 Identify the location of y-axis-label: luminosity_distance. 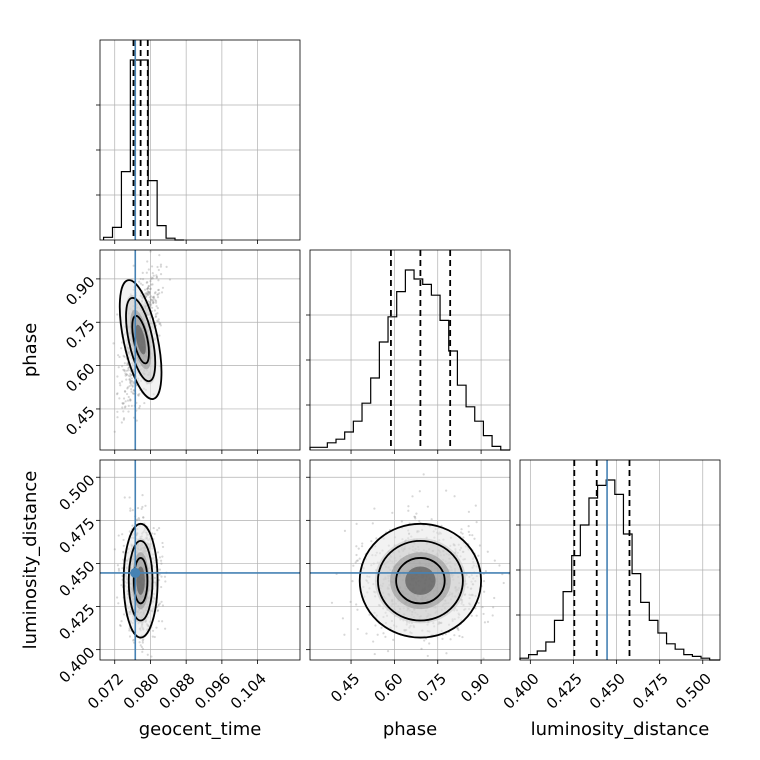
(30, 560).